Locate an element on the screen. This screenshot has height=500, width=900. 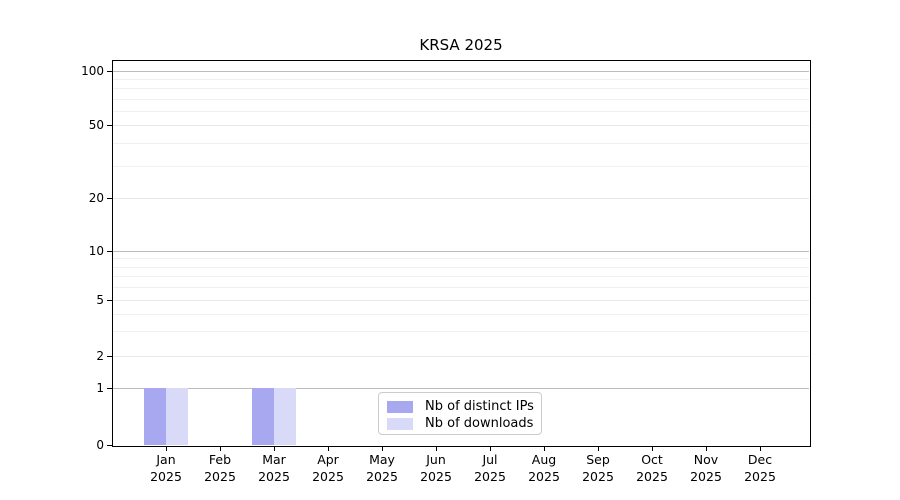
x-tick-label: Feb 2025 is located at coordinates (220, 468).